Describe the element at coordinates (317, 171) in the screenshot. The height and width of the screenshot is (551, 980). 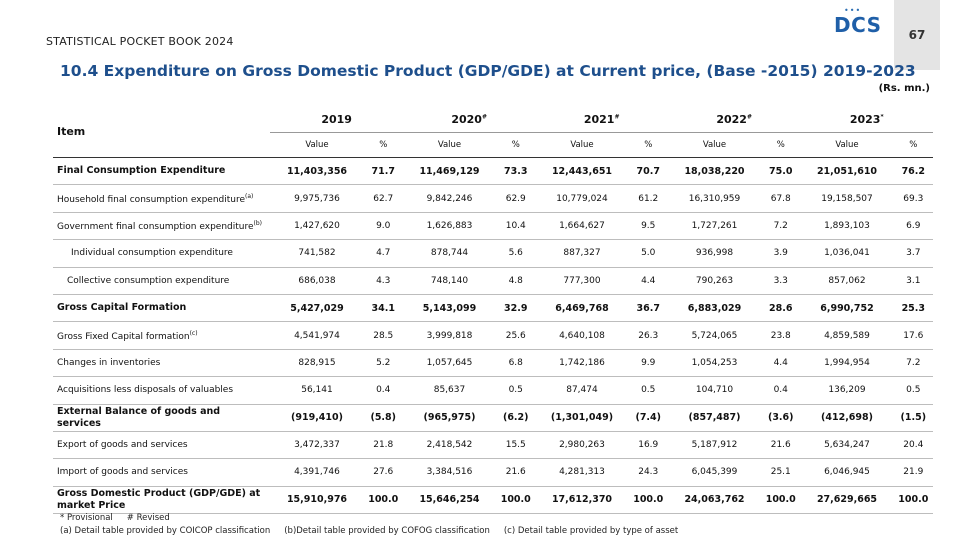
I see `value-cell: 11,403,356` at that location.